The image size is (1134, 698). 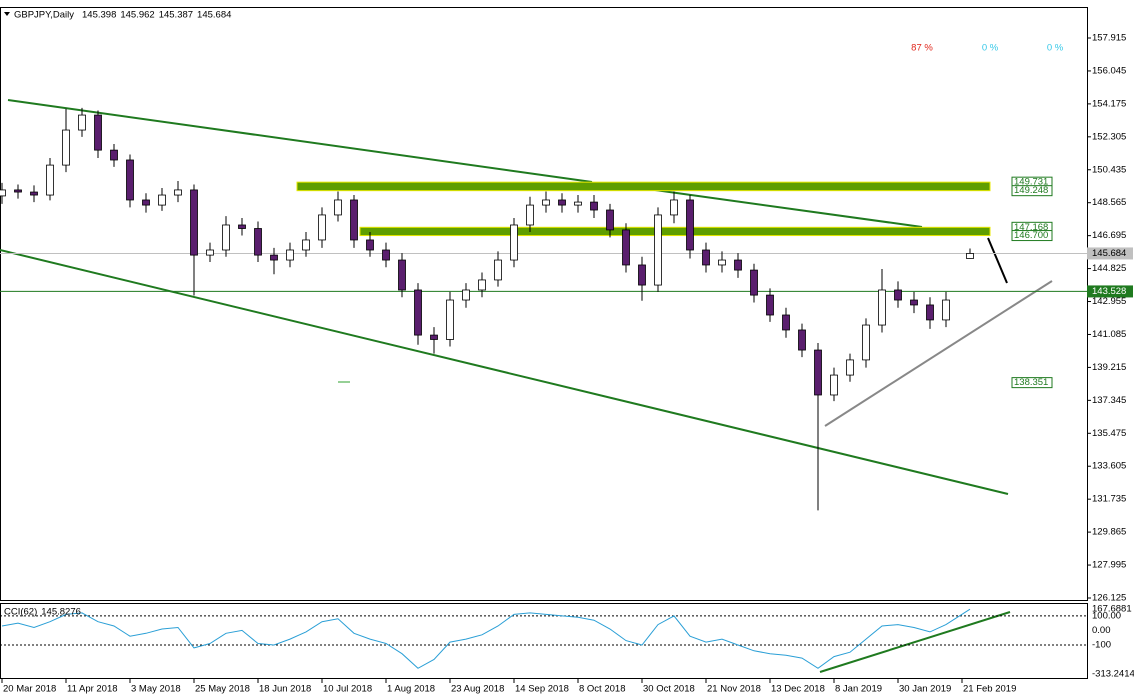 I want to click on support-box, so click(x=1110, y=291).